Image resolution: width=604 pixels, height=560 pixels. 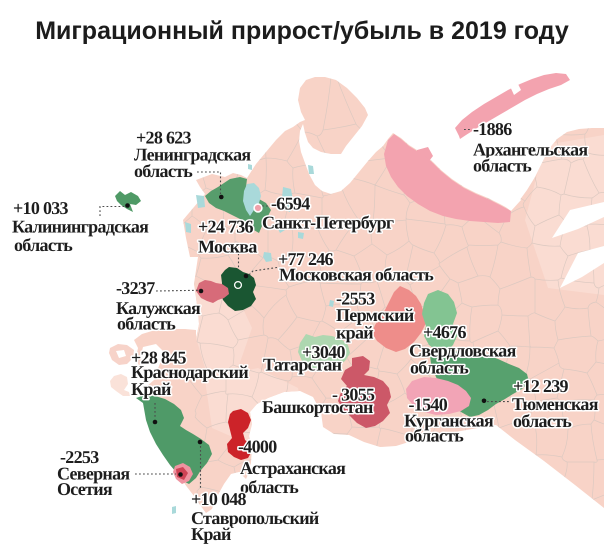 What do you see at coordinates (290, 204) in the screenshot?
I see `svg-text: -6594` at bounding box center [290, 204].